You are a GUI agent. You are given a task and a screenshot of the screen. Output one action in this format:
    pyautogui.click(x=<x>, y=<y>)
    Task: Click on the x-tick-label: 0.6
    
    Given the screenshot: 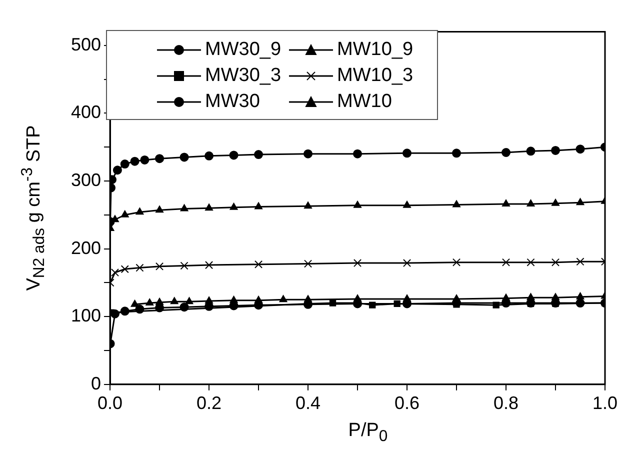 What is the action you would take?
    pyautogui.click(x=407, y=403)
    